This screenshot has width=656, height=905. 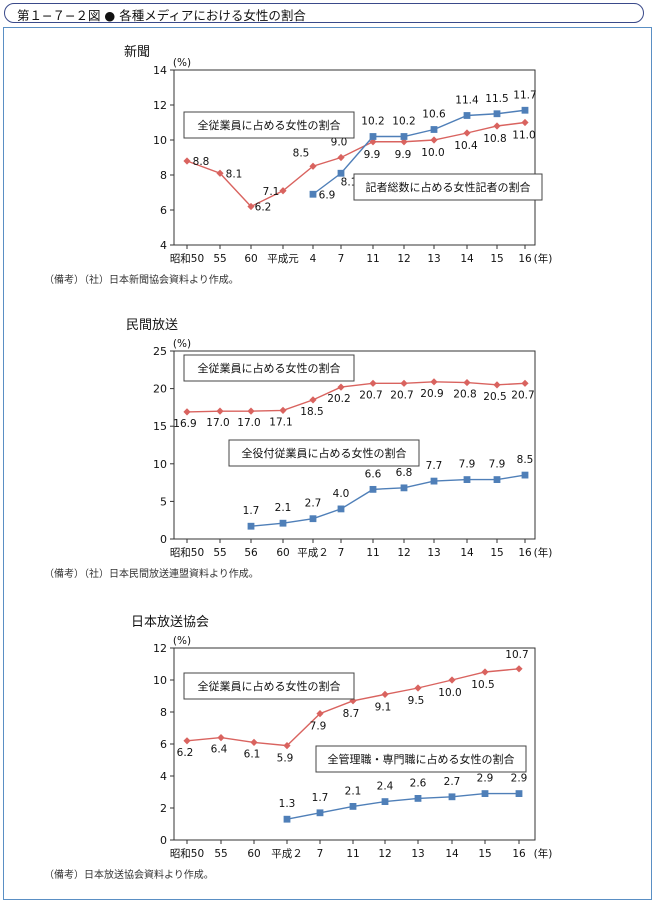 I want to click on chart-title: 新聞, so click(x=137, y=52).